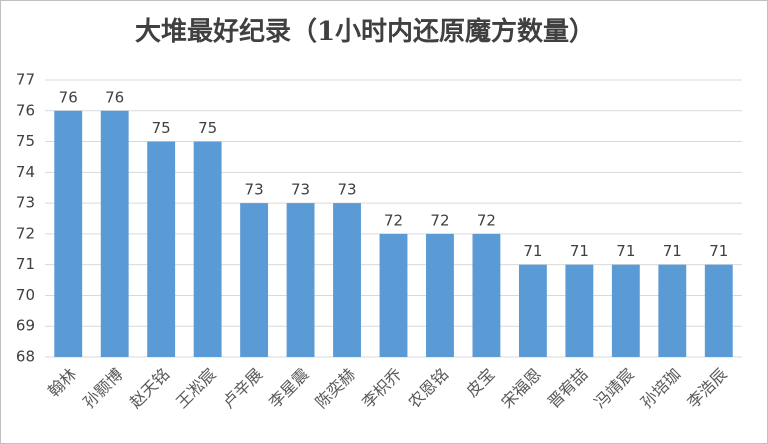 This screenshot has height=444, width=768. Describe the element at coordinates (25, 233) in the screenshot. I see `y-tick-label: 72` at that location.